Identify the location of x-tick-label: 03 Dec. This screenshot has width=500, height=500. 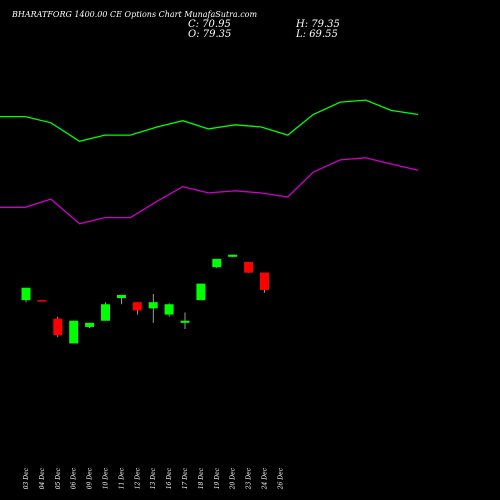
(26, 478).